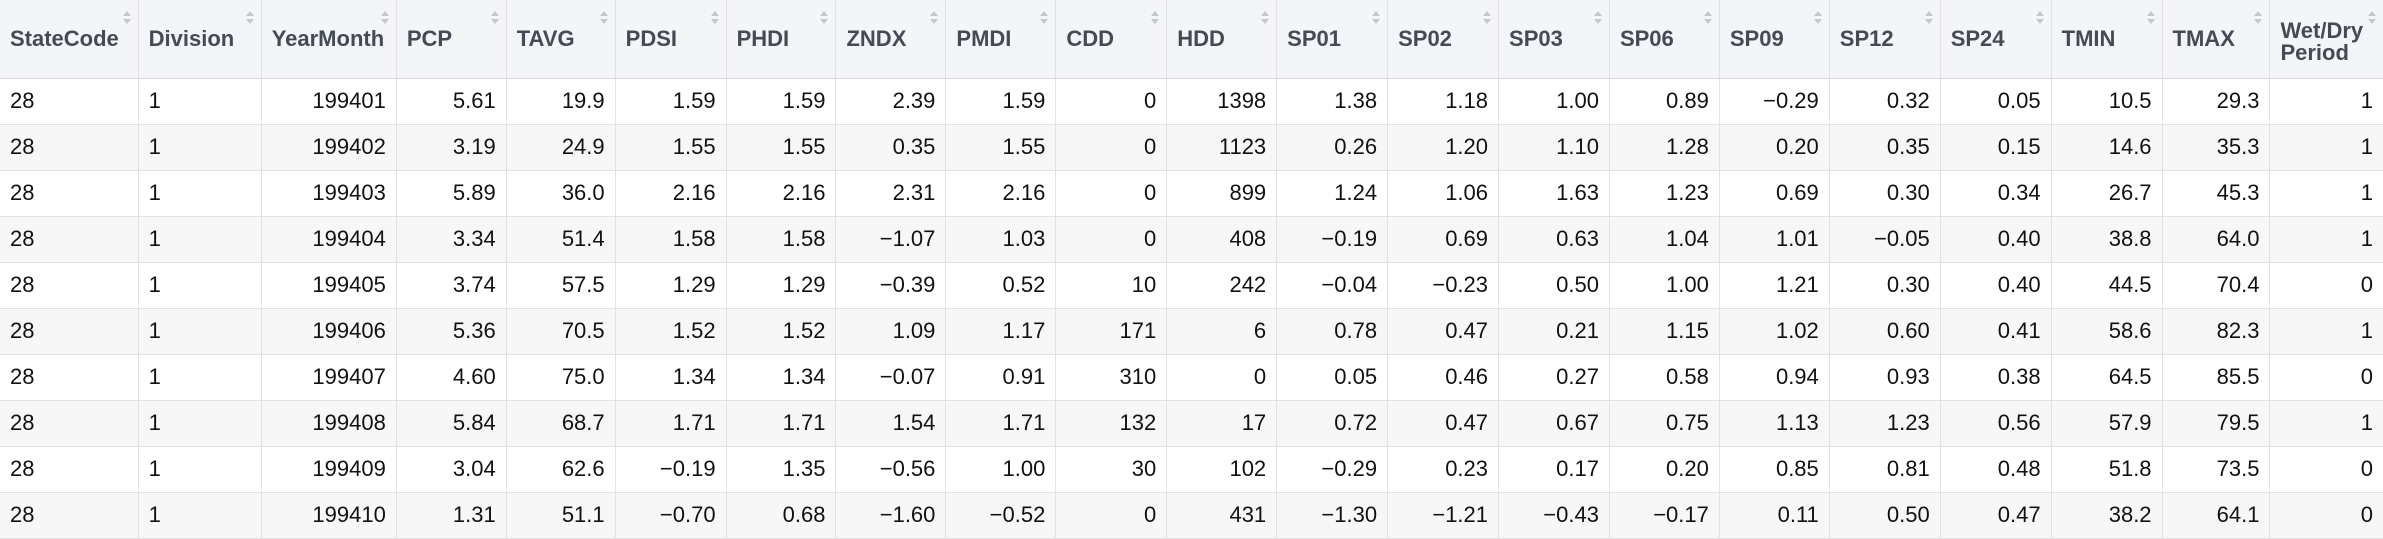  Describe the element at coordinates (1774, 101) in the screenshot. I see `table-cell: −0.29` at that location.